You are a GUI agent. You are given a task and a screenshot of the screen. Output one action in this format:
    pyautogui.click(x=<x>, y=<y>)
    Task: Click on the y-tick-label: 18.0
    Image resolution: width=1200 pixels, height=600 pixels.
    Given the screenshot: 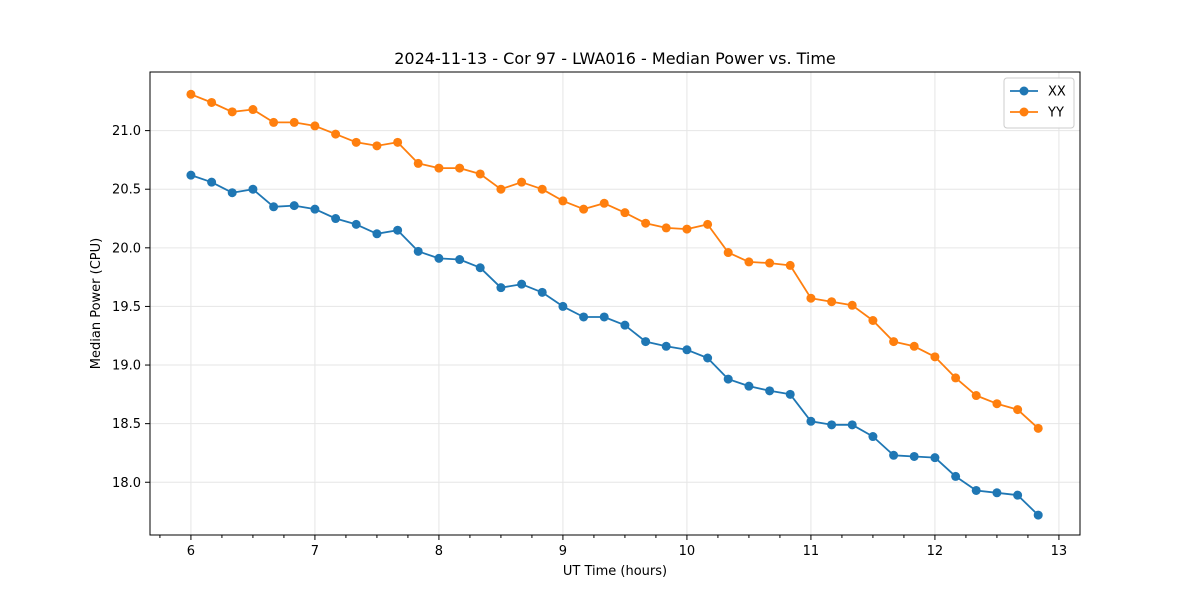 What is the action you would take?
    pyautogui.click(x=126, y=483)
    